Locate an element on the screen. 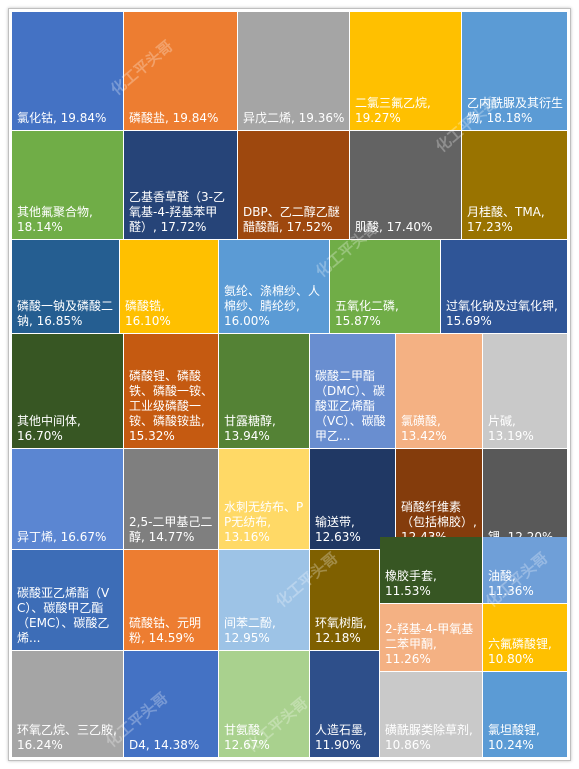  tile-name: 磺酰脲类除草剂 is located at coordinates (427, 730).